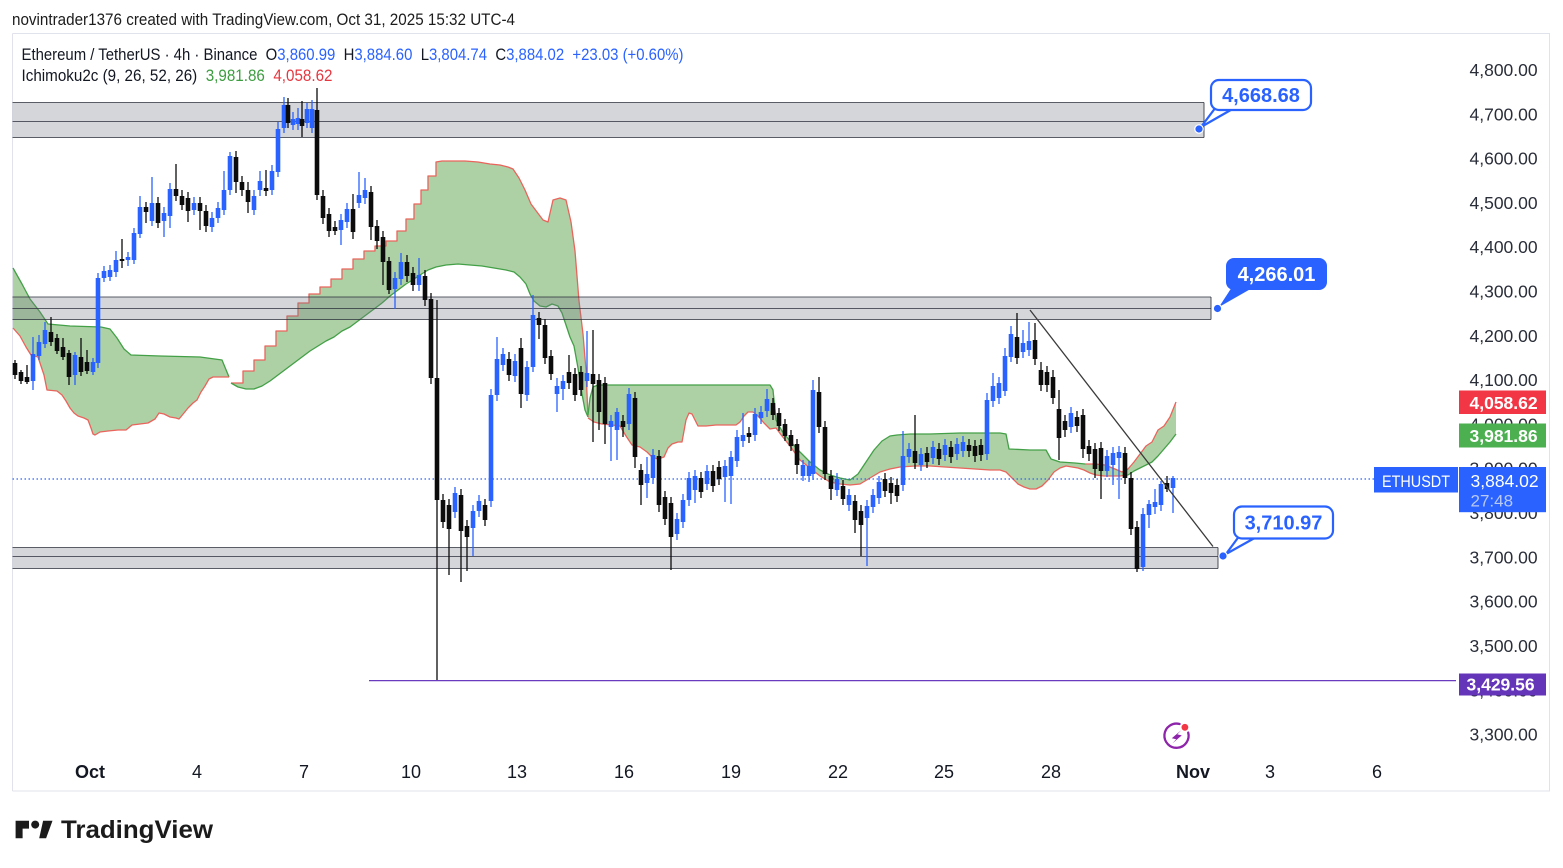 This screenshot has width=1563, height=868. Describe the element at coordinates (197, 772) in the screenshot. I see `svg-text: 4` at that location.